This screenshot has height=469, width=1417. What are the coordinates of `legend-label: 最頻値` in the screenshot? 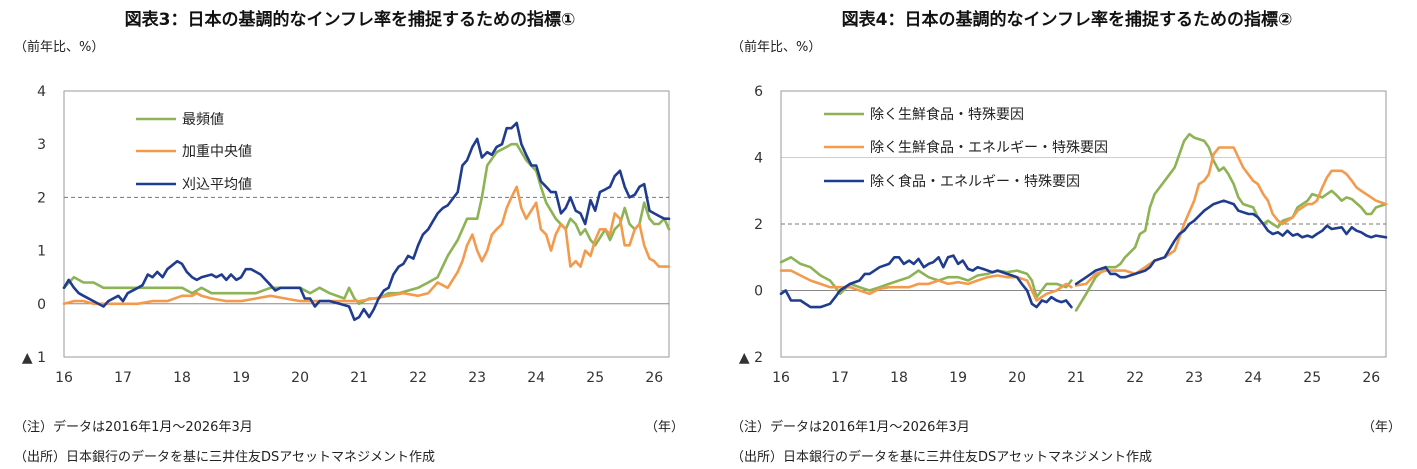 It's located at (203, 120).